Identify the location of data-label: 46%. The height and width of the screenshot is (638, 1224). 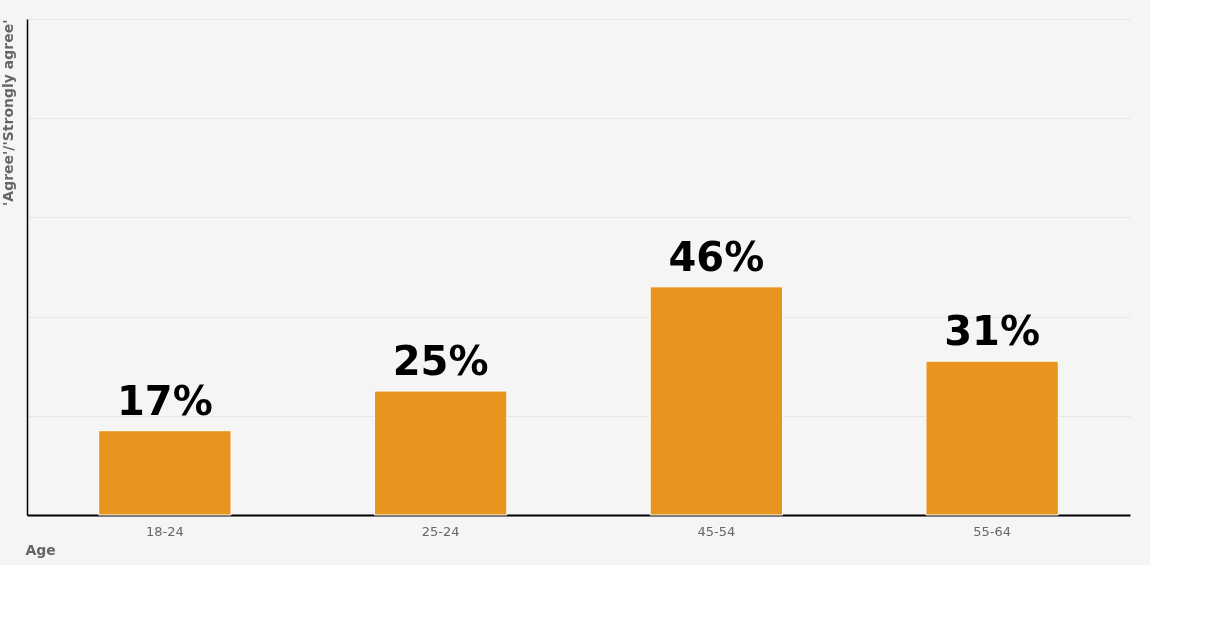
(716, 256).